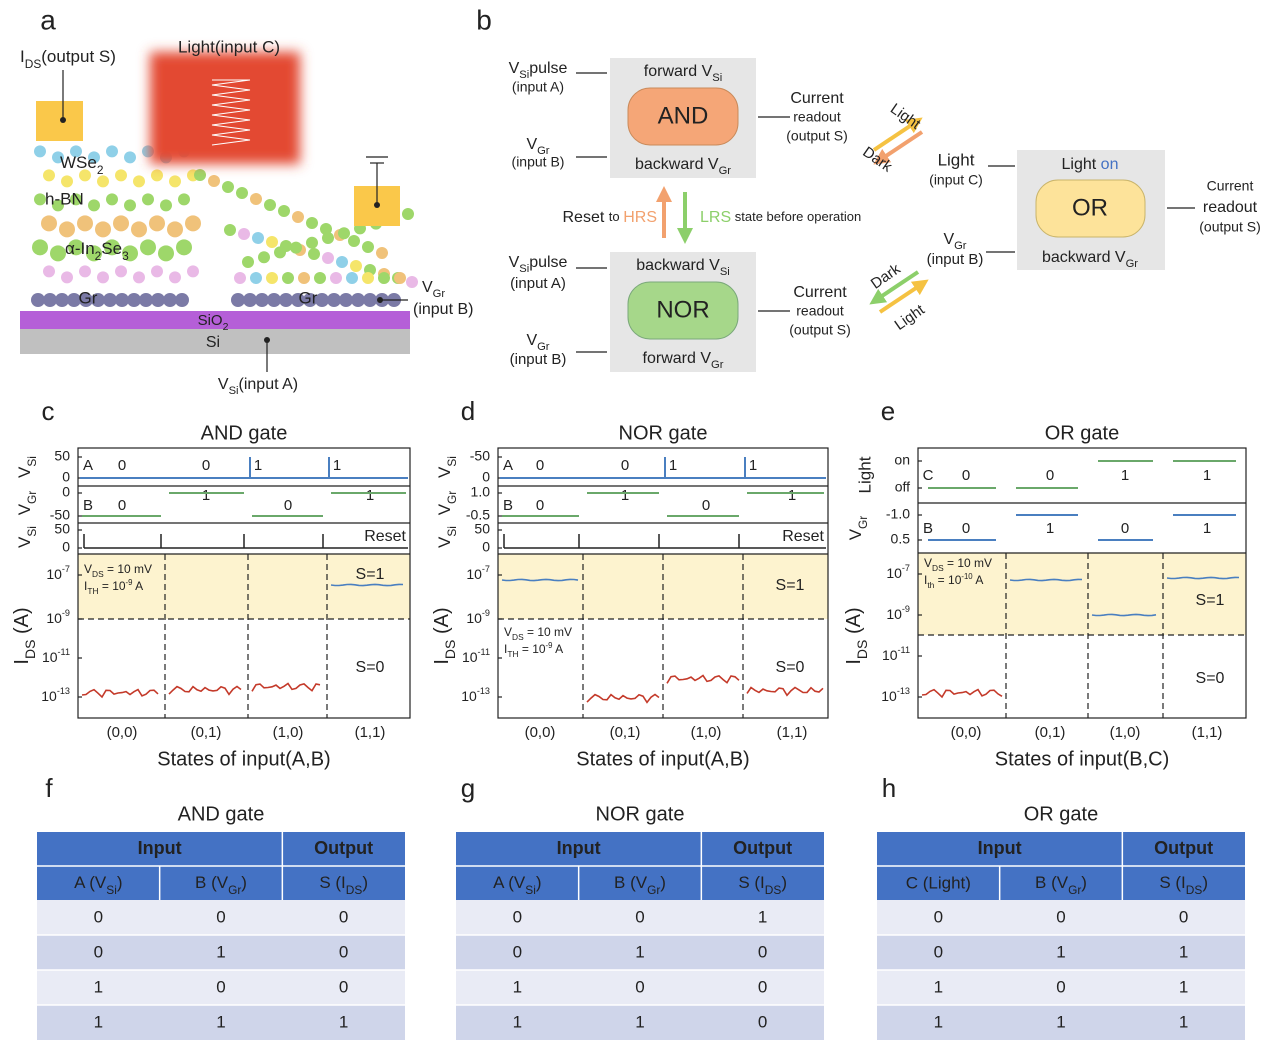  I want to click on label: A (VSi), so click(517, 885).